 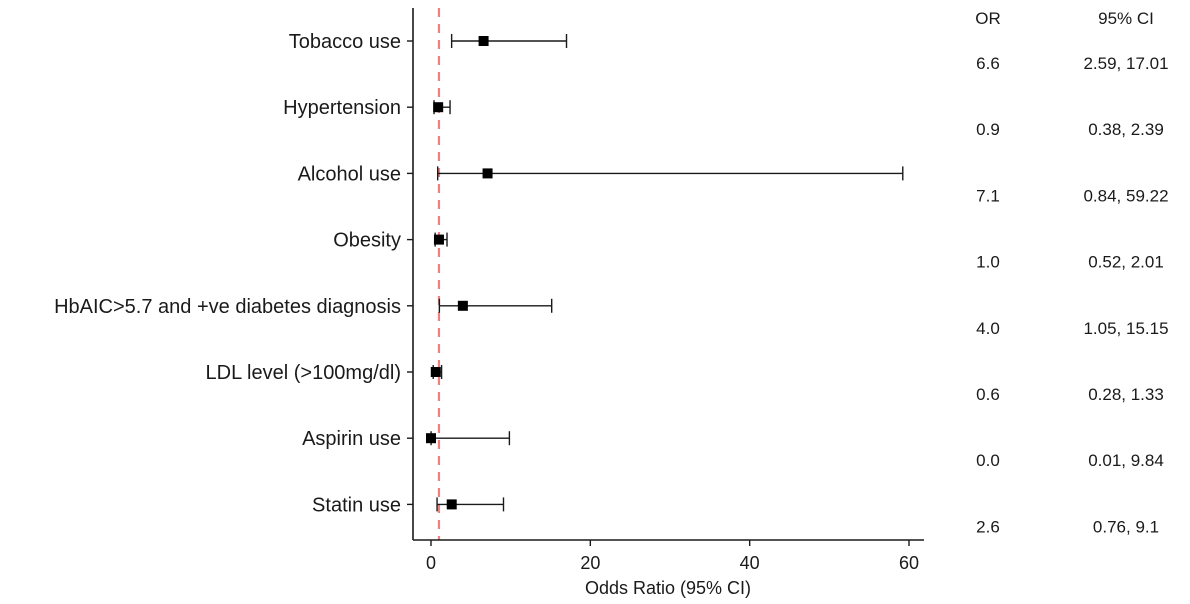 What do you see at coordinates (988, 195) in the screenshot?
I see `or-value: 7.1` at bounding box center [988, 195].